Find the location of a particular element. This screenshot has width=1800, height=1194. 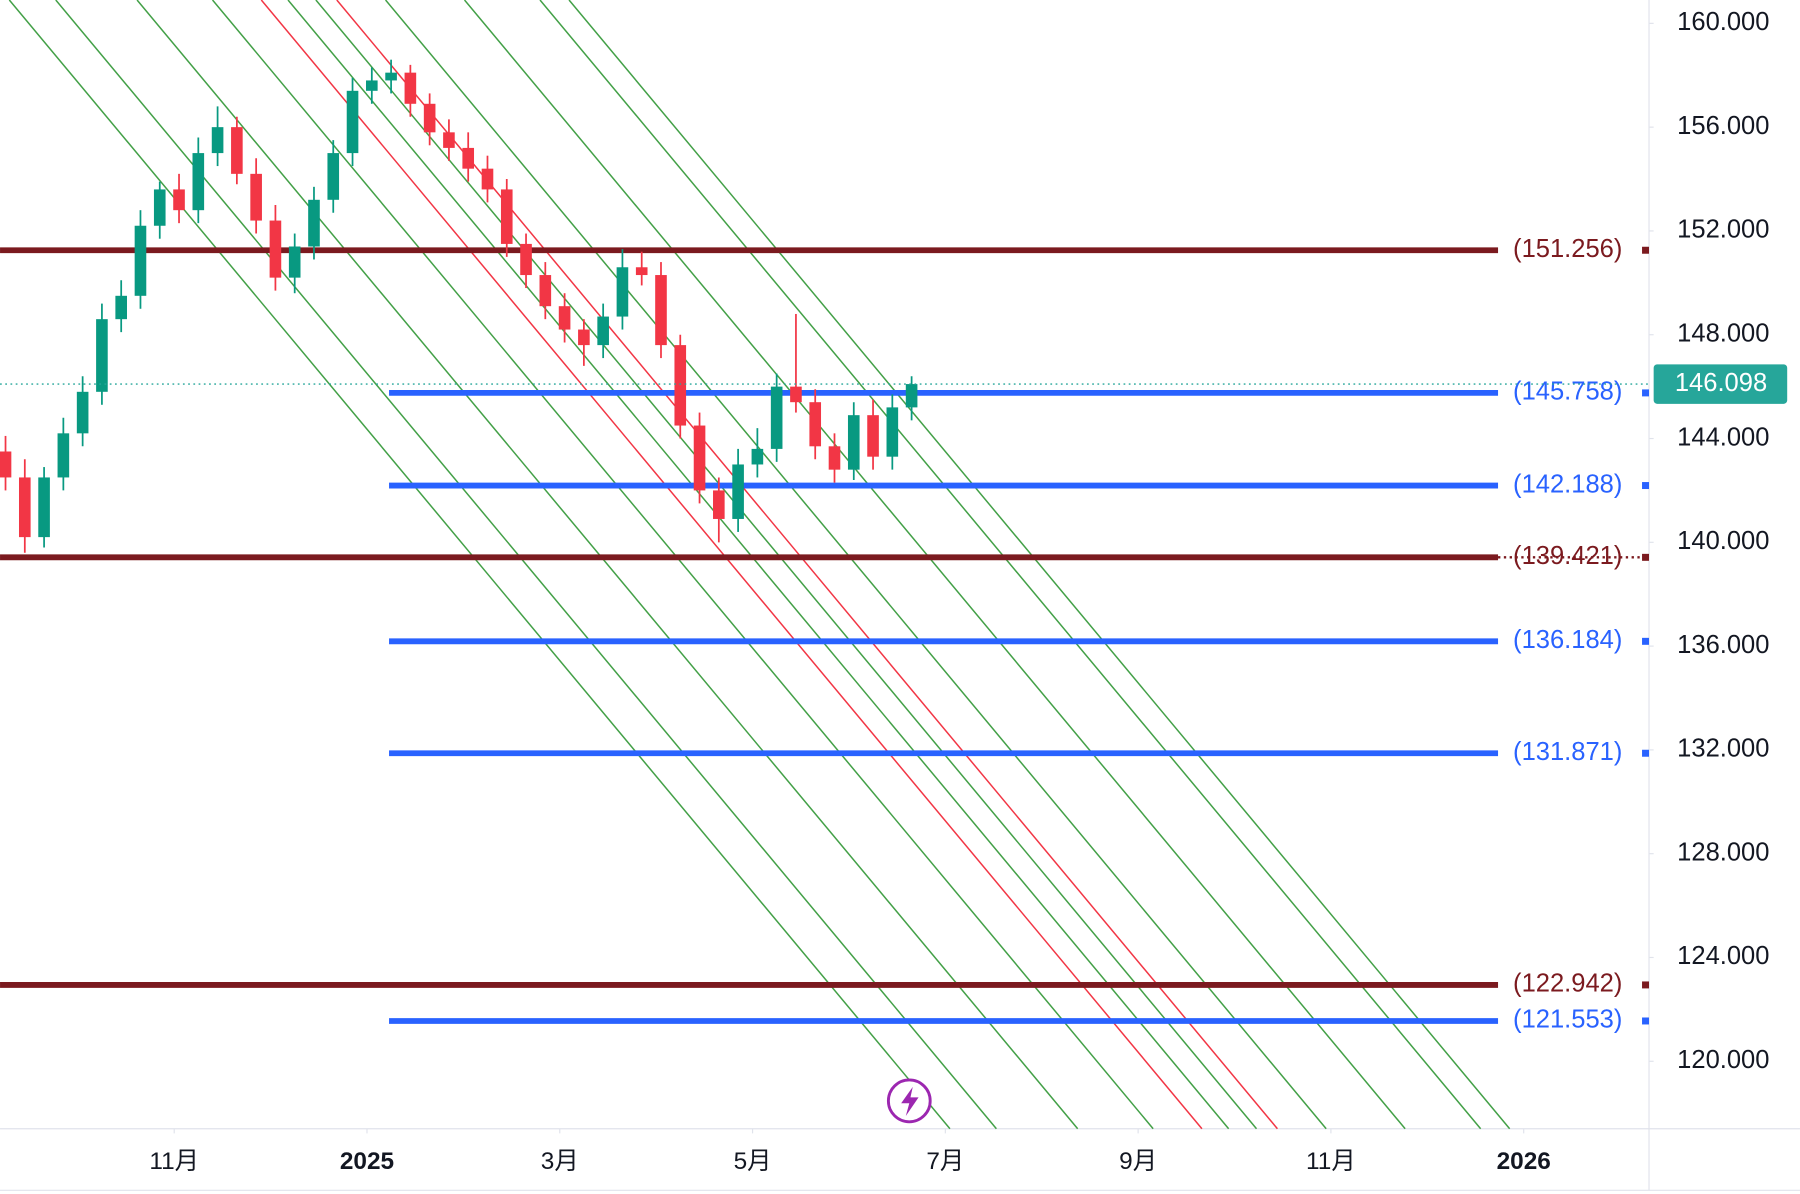

y-tick-label: 148.000 is located at coordinates (1723, 333).